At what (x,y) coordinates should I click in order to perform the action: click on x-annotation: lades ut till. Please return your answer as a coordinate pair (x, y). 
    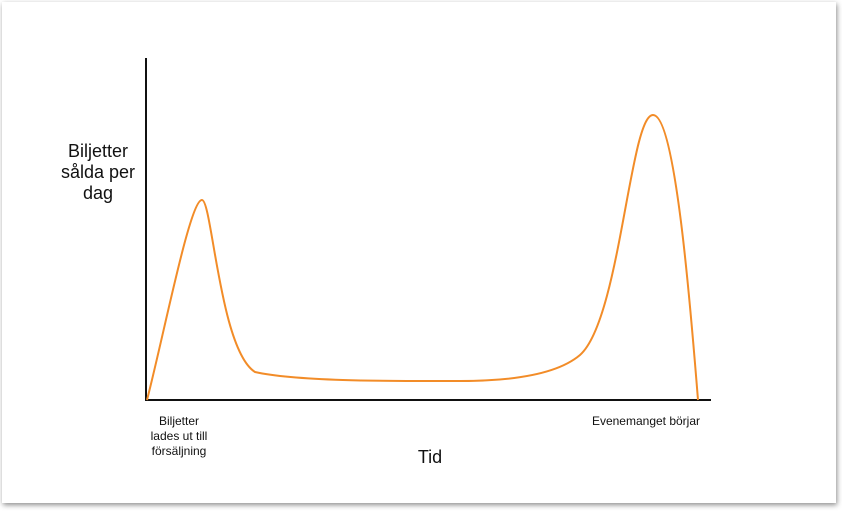
    Looking at the image, I should click on (179, 436).